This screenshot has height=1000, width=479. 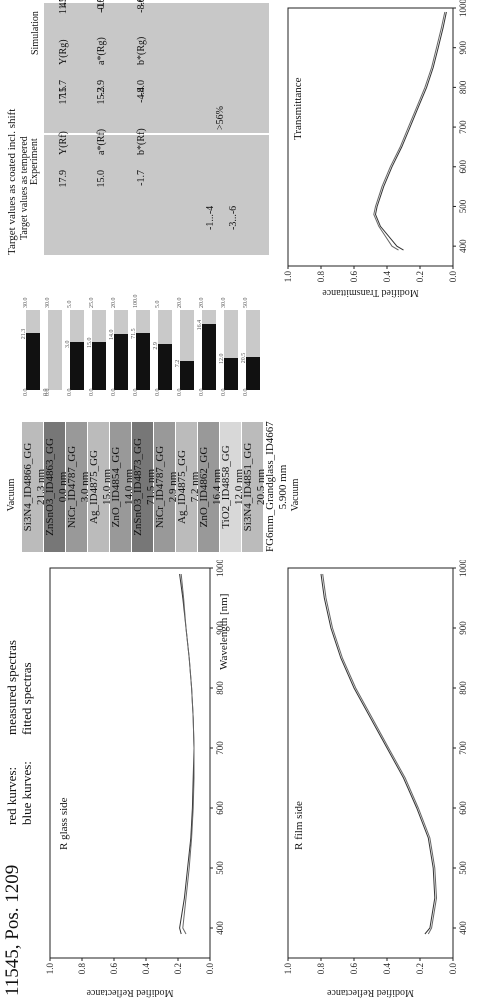 I want to click on y-tick-label: 1.0, so click(x=288, y=277).